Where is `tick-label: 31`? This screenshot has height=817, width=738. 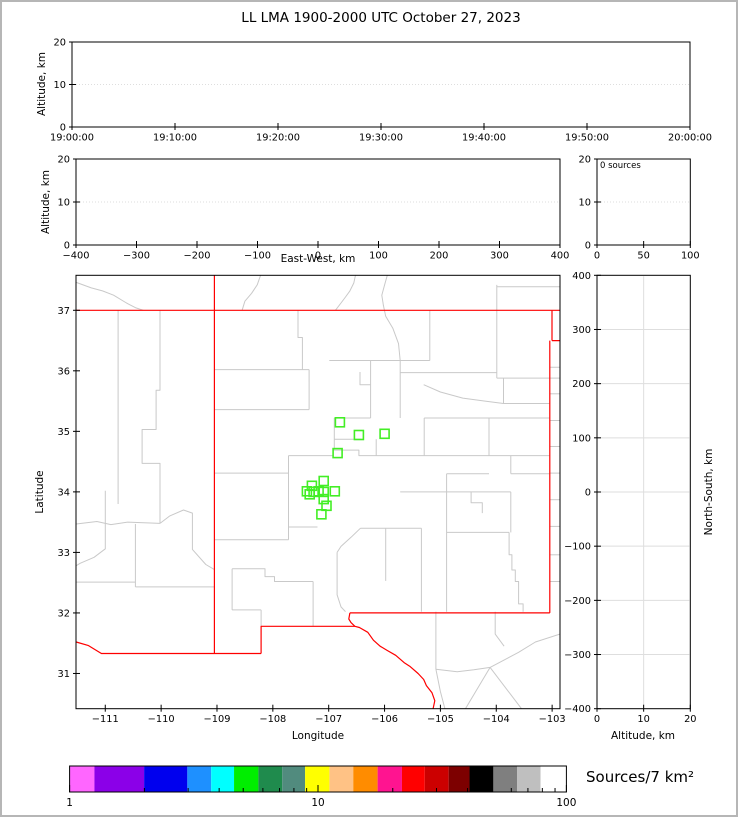 tick-label: 31 is located at coordinates (64, 674).